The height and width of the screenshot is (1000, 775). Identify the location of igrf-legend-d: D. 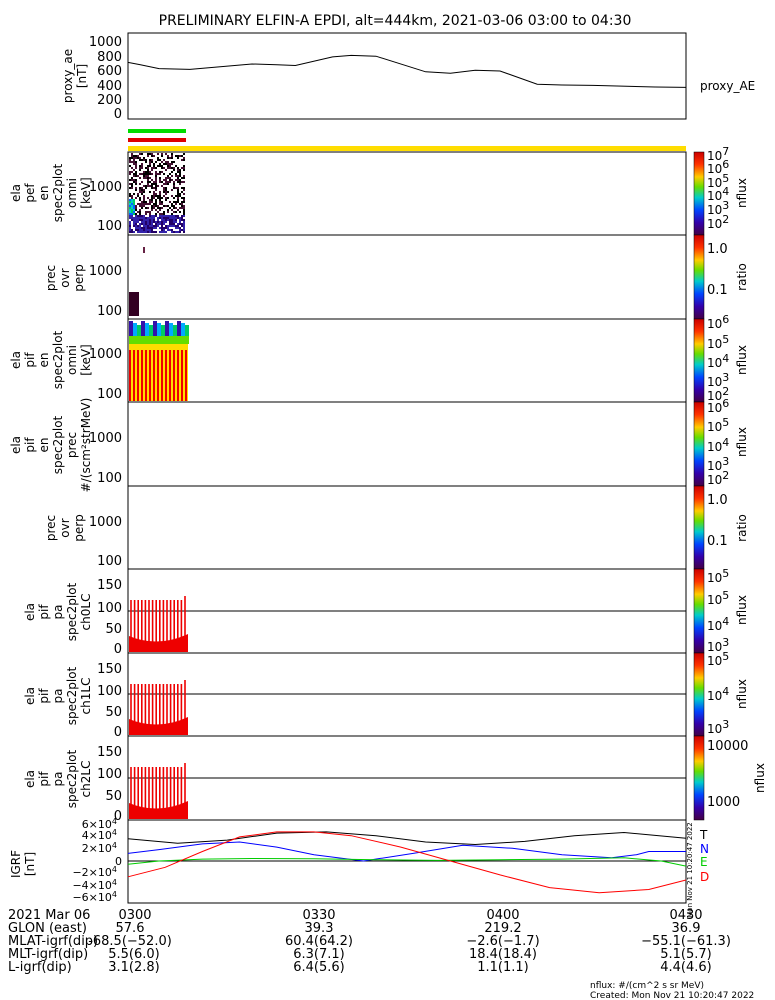
(704, 877).